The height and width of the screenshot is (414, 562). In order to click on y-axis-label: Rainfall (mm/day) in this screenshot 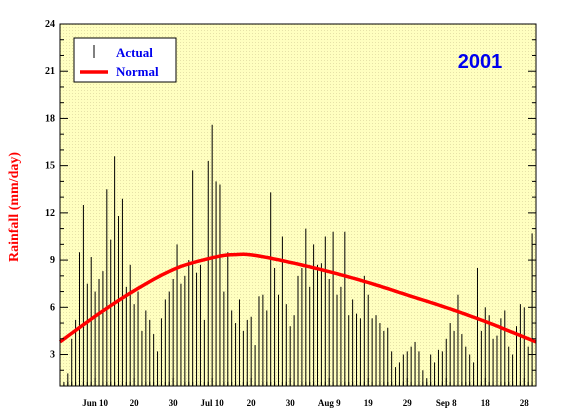, I will do `click(14, 207)`.